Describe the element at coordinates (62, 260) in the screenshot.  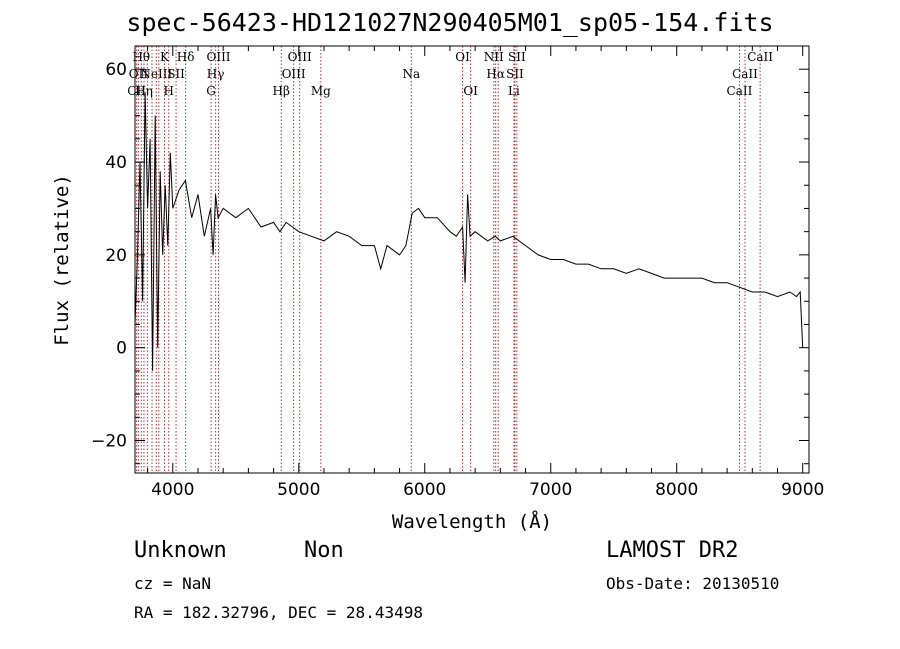
I see `y-axis-label: Flux (relative)` at that location.